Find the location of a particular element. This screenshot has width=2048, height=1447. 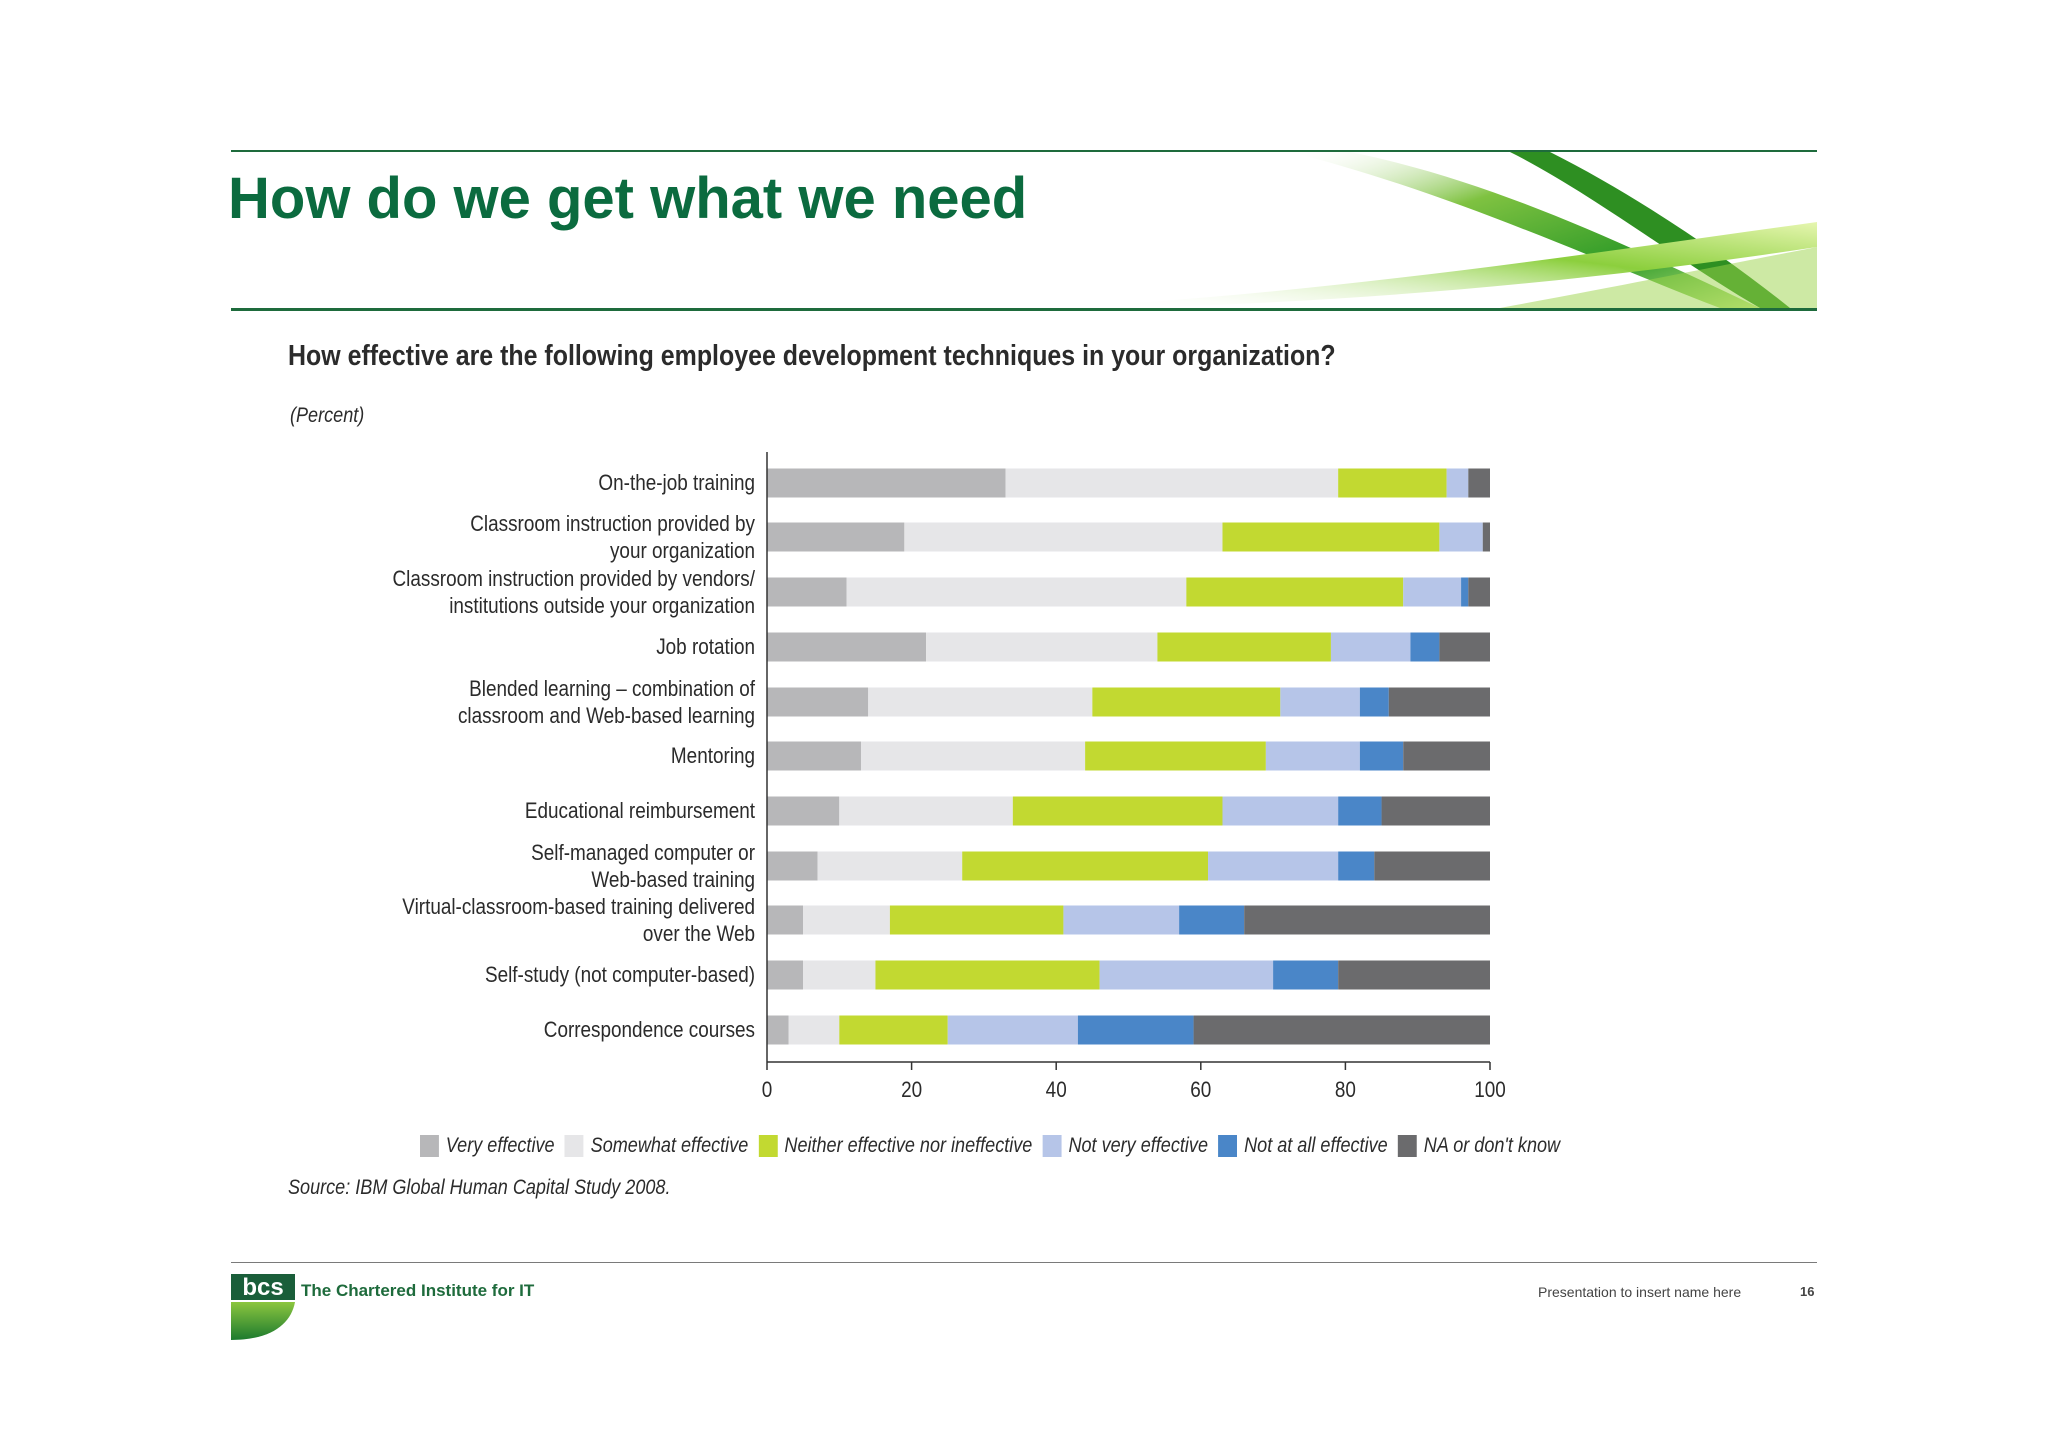

category-label: Web-based training is located at coordinates (673, 880).